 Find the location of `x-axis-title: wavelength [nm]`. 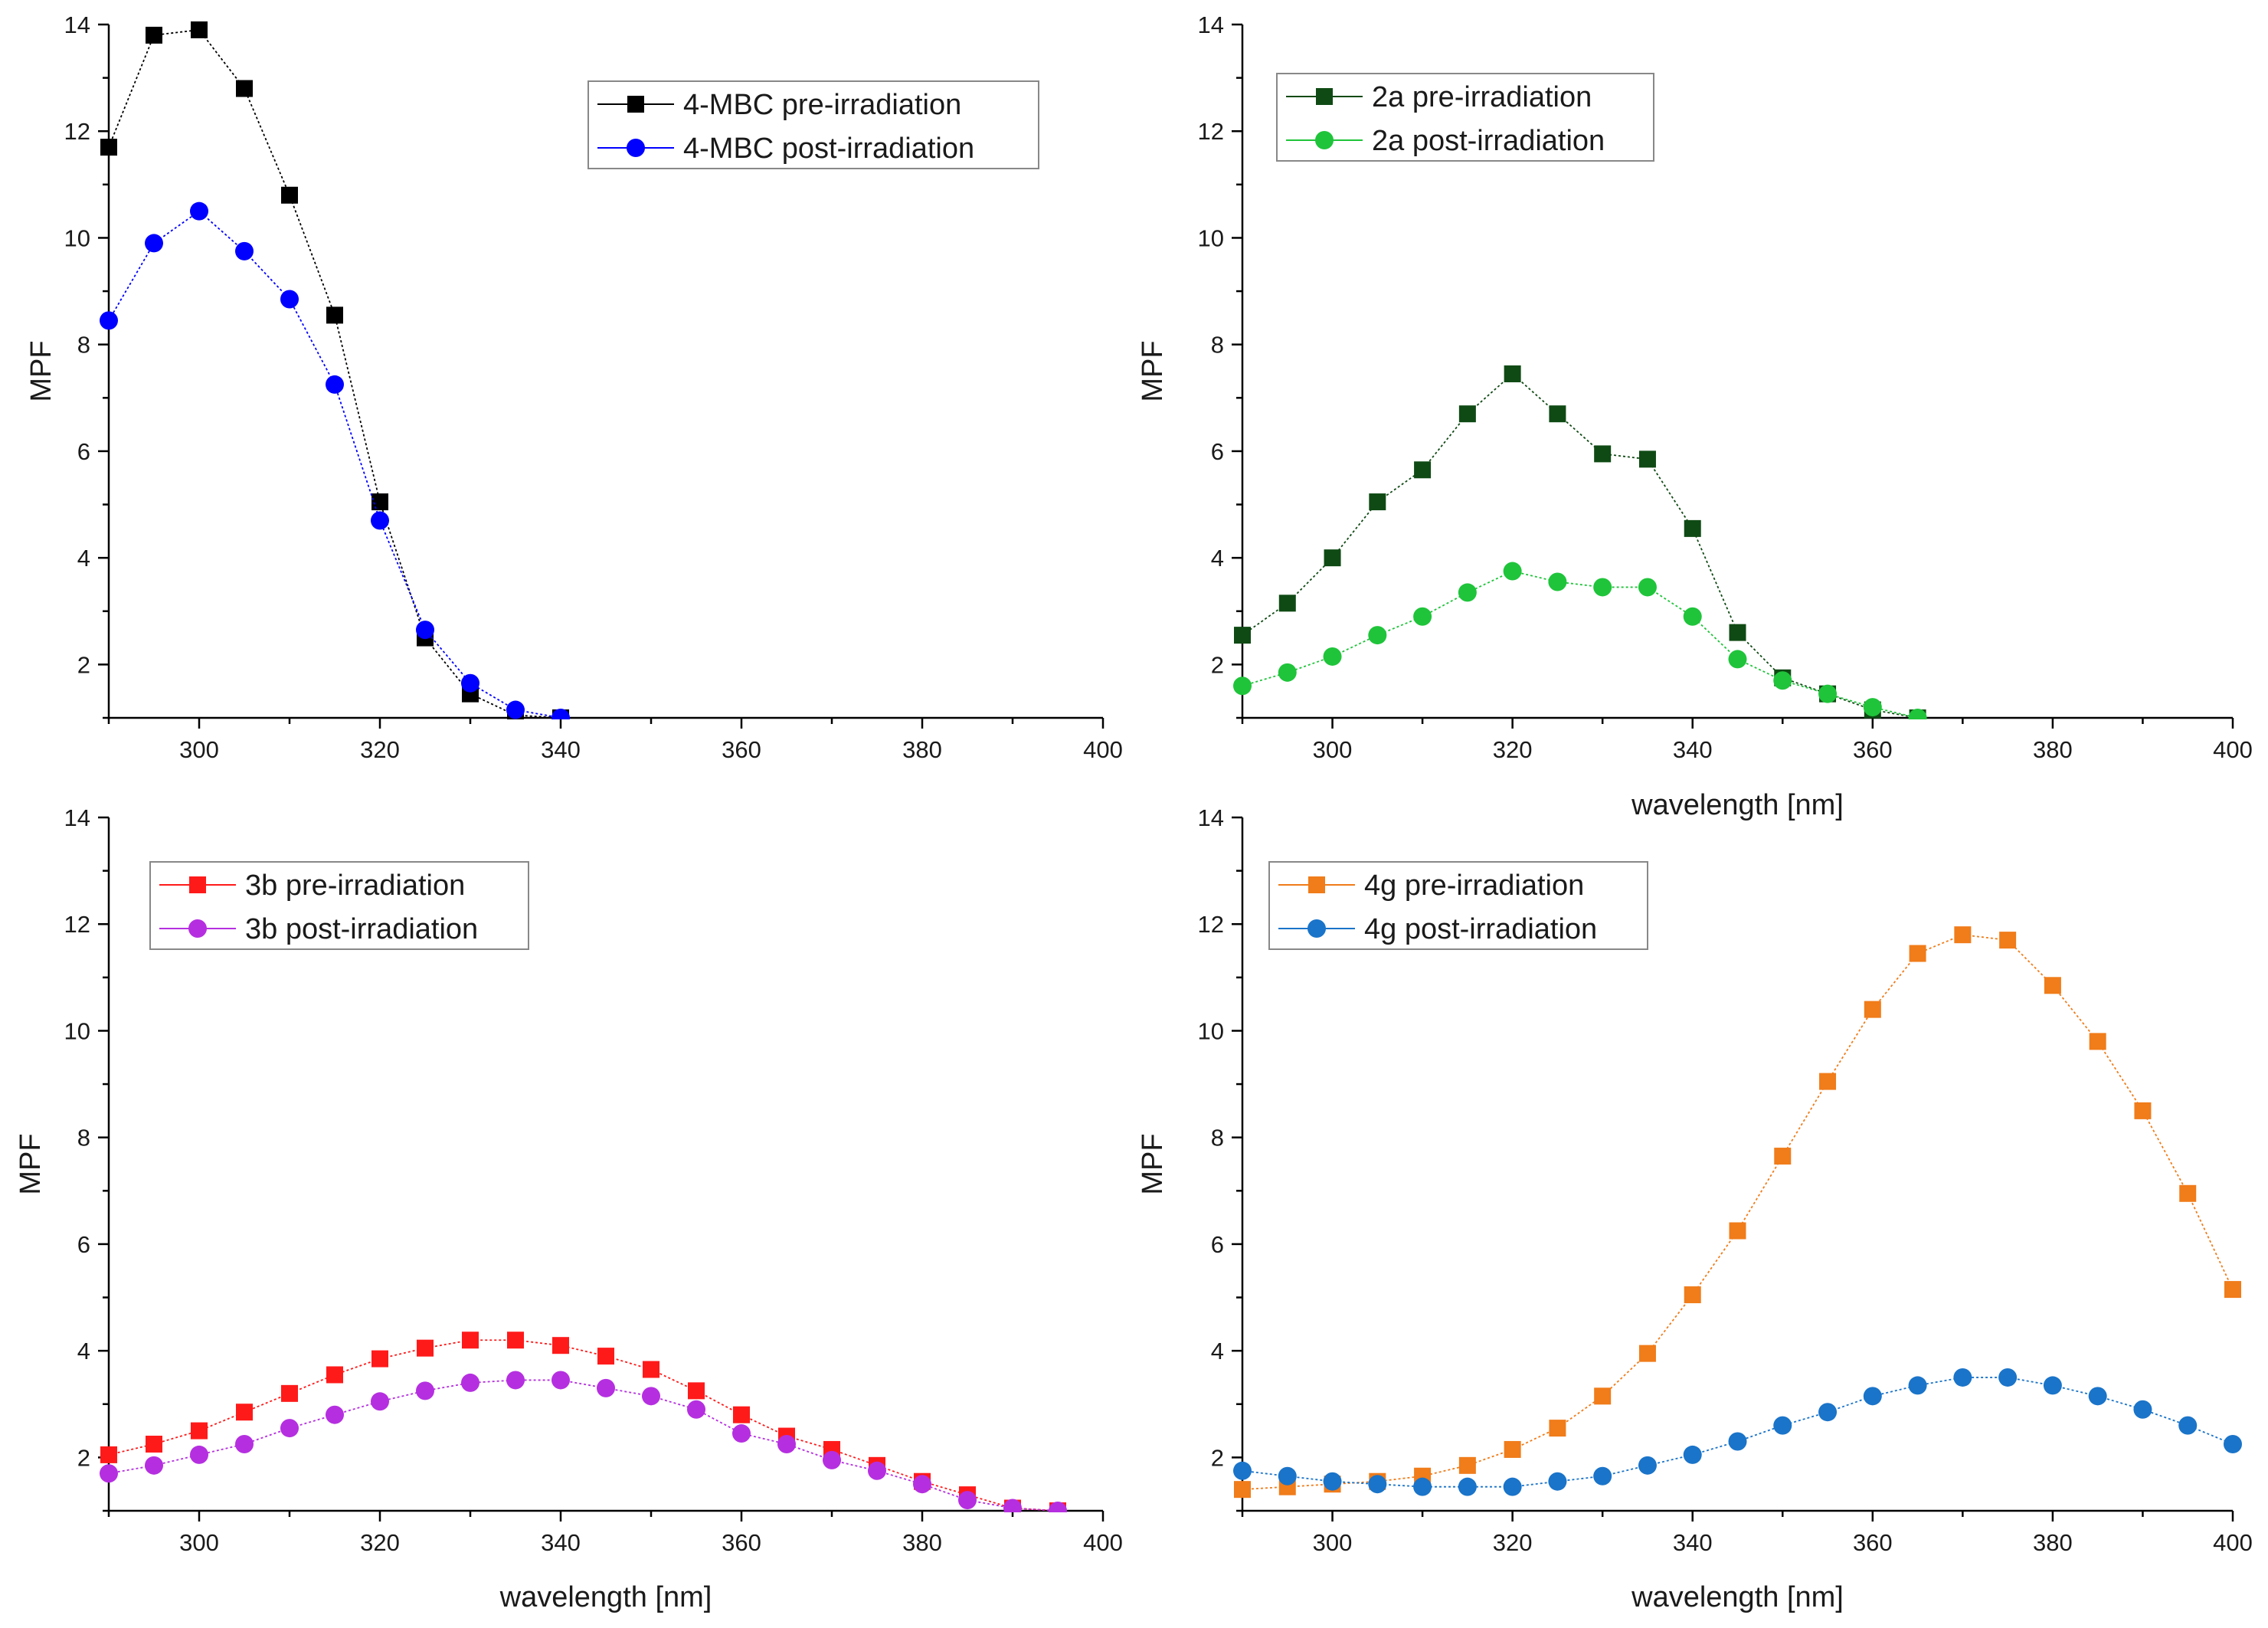

x-axis-title: wavelength [nm] is located at coordinates (605, 1597).